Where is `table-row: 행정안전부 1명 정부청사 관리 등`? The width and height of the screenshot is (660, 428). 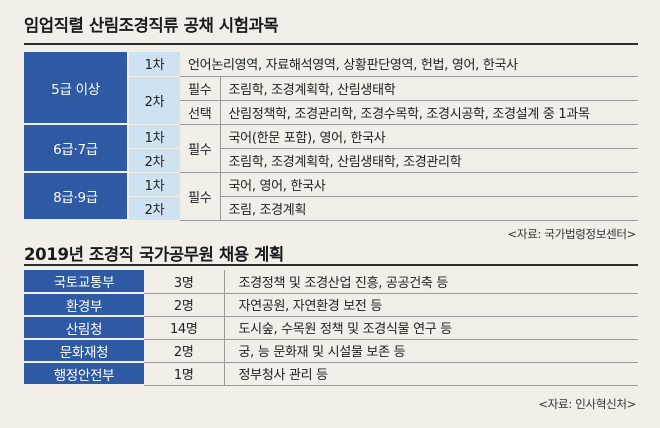 table-row: 행정안전부 1명 정부청사 관리 등 is located at coordinates (331, 374).